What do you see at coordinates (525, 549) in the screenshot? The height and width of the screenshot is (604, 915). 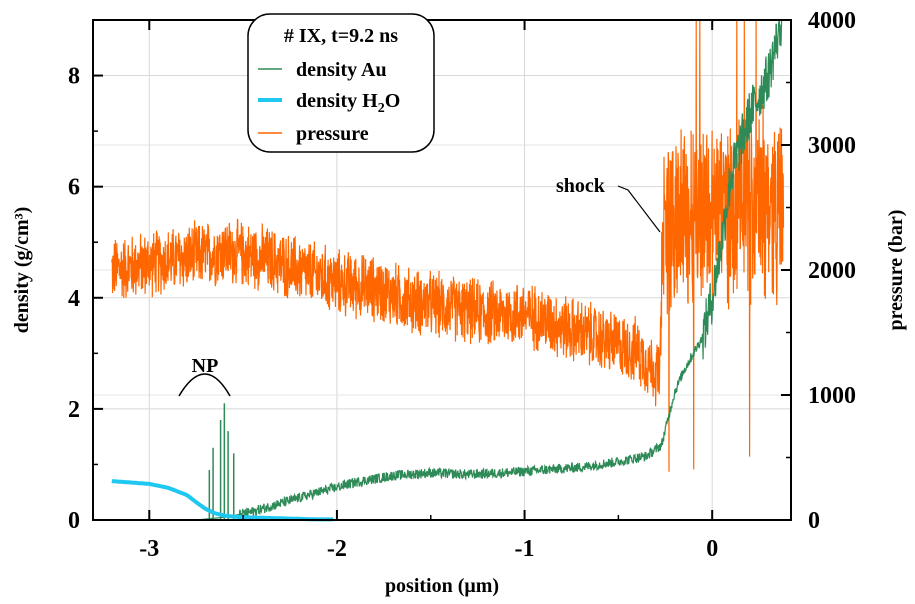 I see `x-tick-label-2: -1` at bounding box center [525, 549].